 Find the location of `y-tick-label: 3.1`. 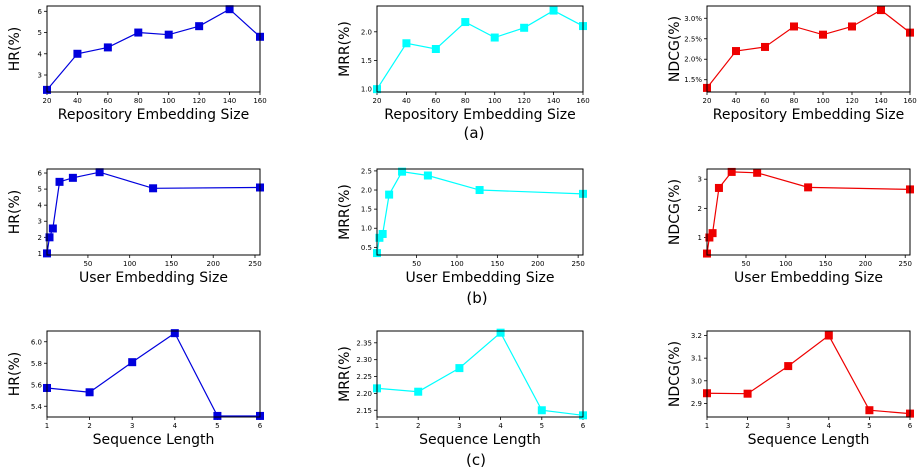

y-tick-label: 3.1 is located at coordinates (696, 359).